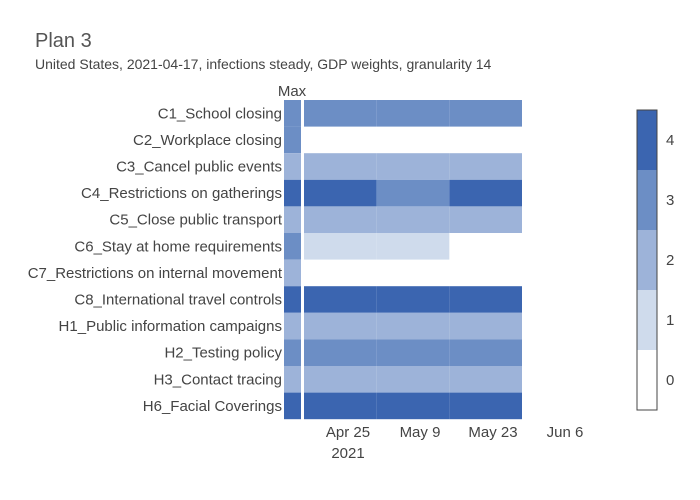 The height and width of the screenshot is (500, 700). Describe the element at coordinates (207, 140) in the screenshot. I see `row-label: C2_Workplace closing` at that location.